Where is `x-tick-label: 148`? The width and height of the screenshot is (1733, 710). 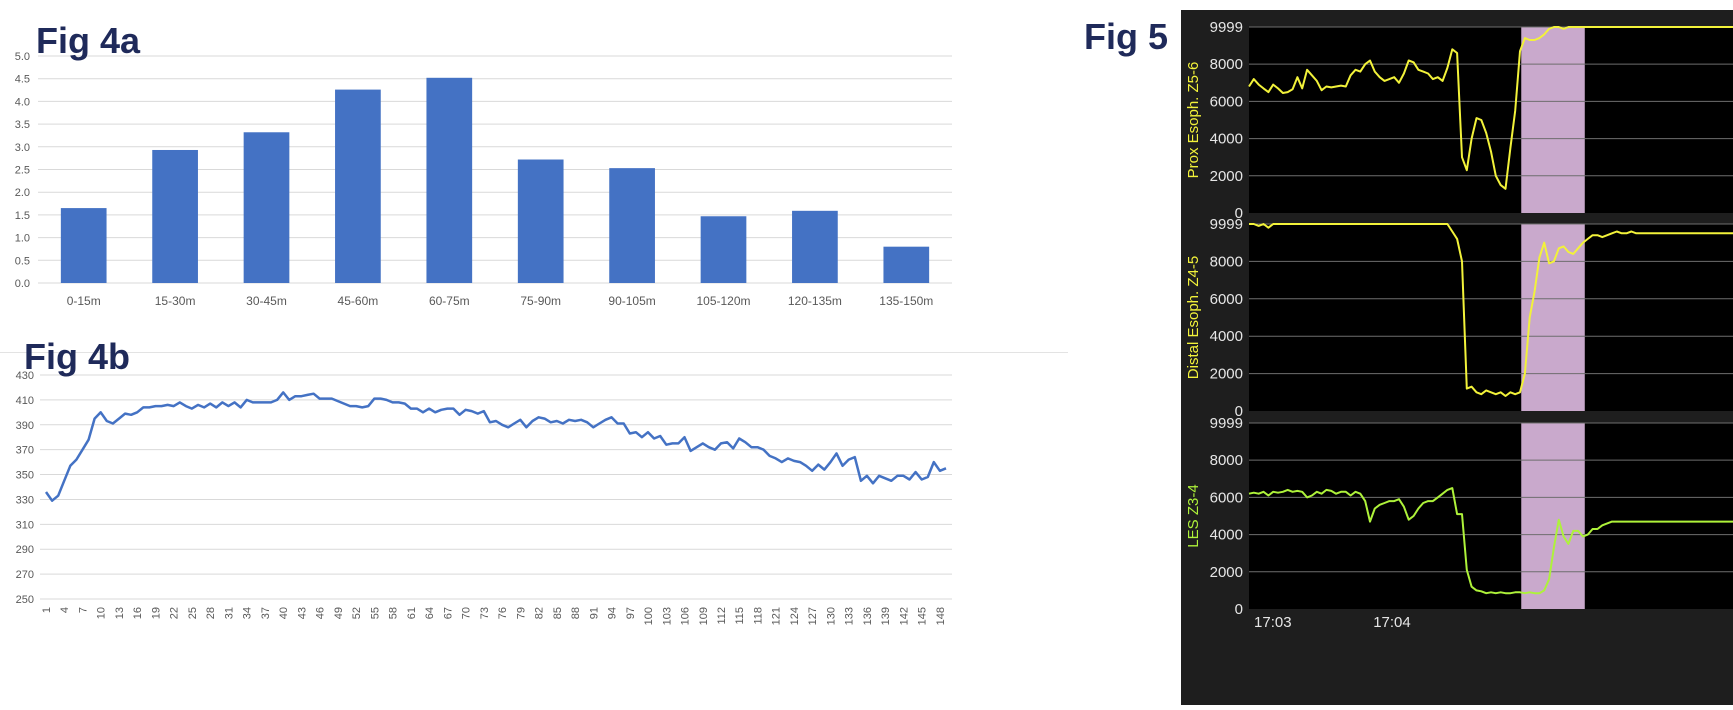
x-tick-label: 148 is located at coordinates (941, 616).